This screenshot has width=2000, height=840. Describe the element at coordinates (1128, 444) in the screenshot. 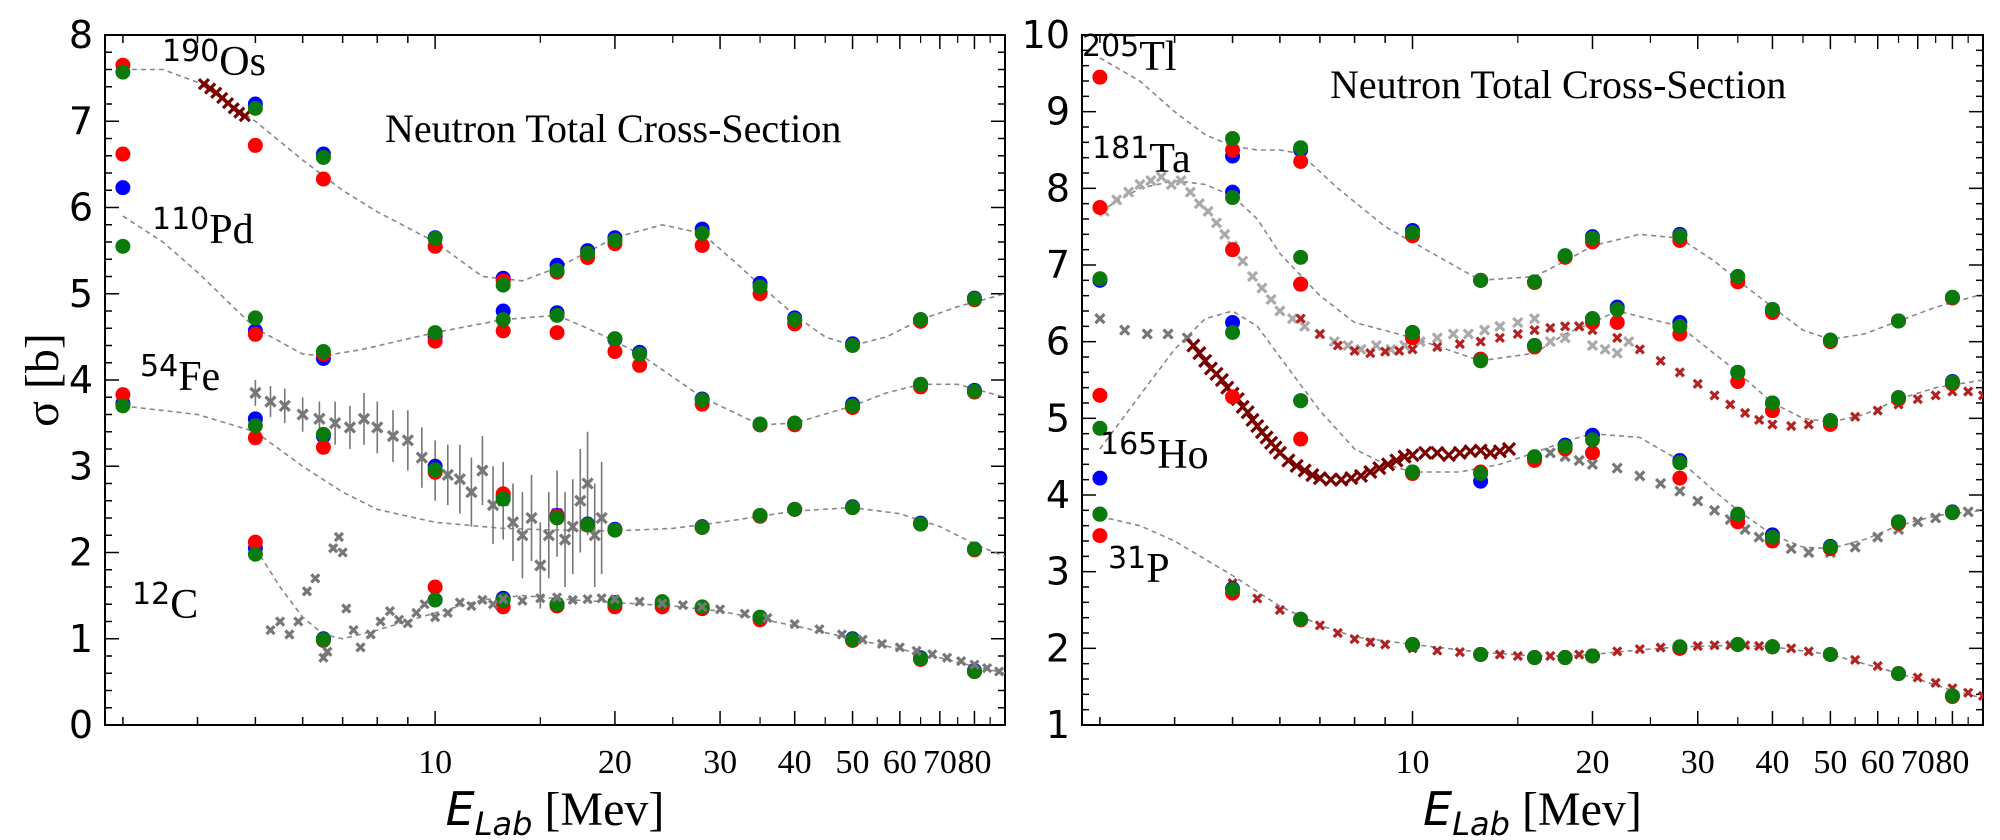

I see `nuclide-ho-mass: 165` at that location.